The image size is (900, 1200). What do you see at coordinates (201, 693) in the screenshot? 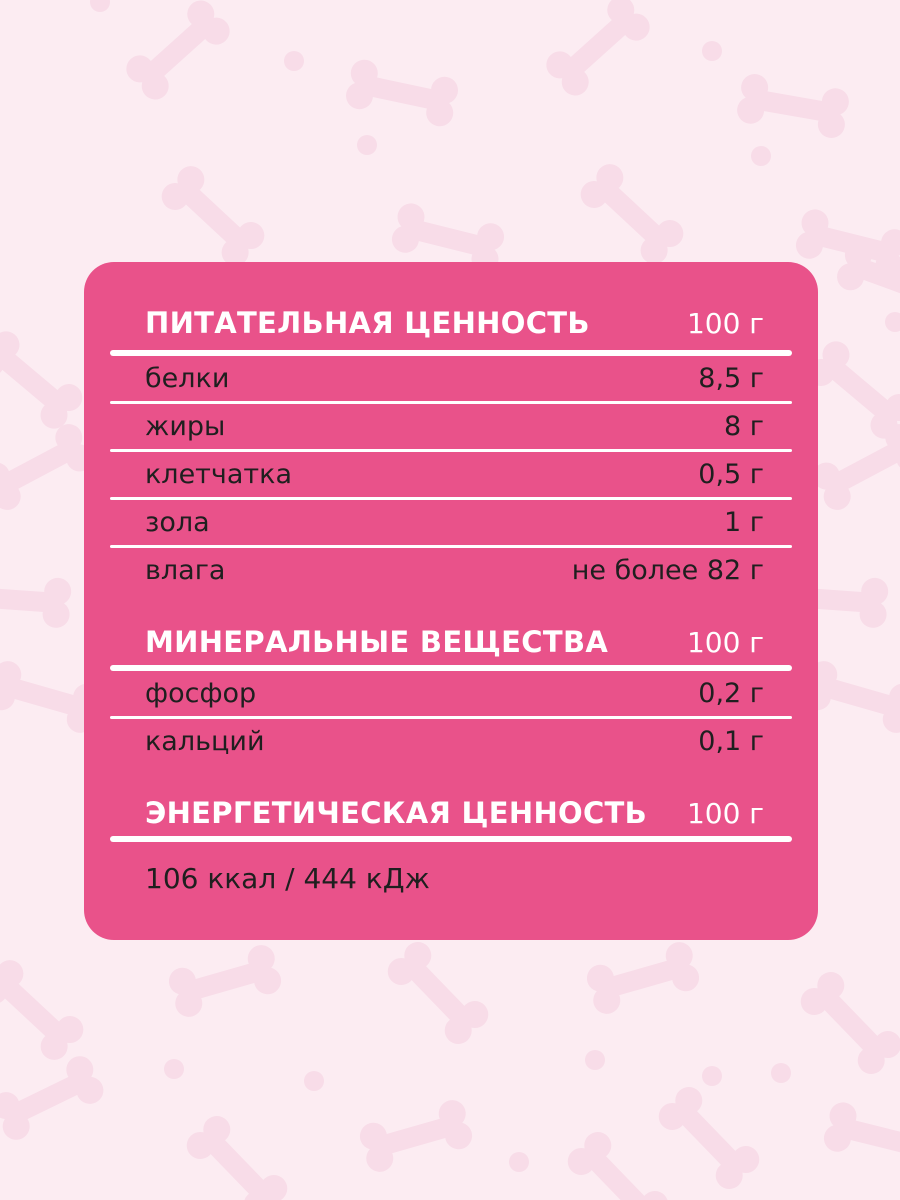
I see `row-label: фосфор` at bounding box center [201, 693].